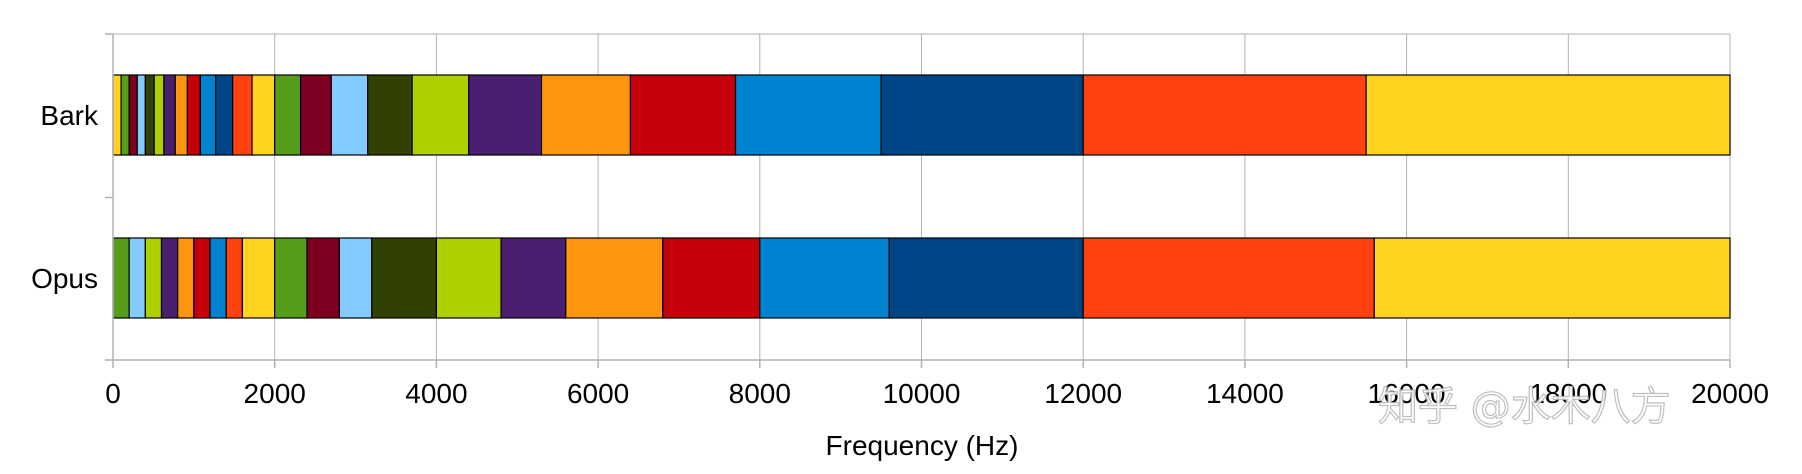 The height and width of the screenshot is (474, 1802). I want to click on x-tick-label-3: 6000, so click(598, 393).